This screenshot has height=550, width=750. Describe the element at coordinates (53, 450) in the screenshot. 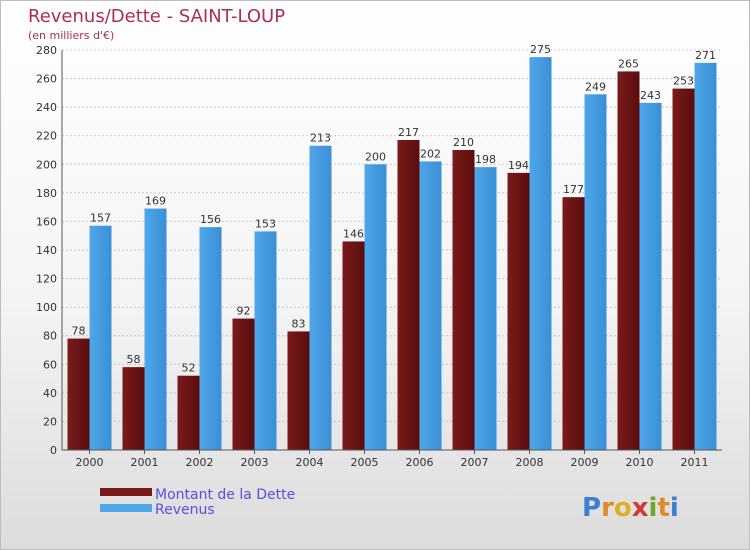

I see `y-tick-label: 0` at that location.